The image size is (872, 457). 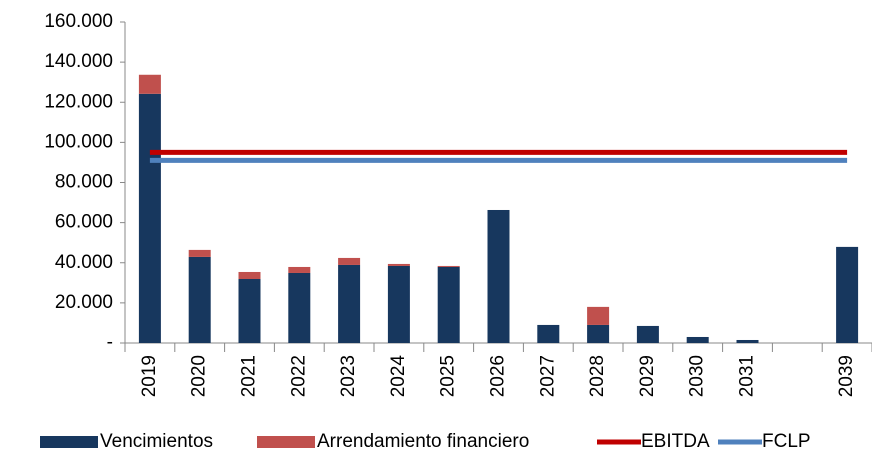 I want to click on x-tick-label: 2025, so click(x=448, y=376).